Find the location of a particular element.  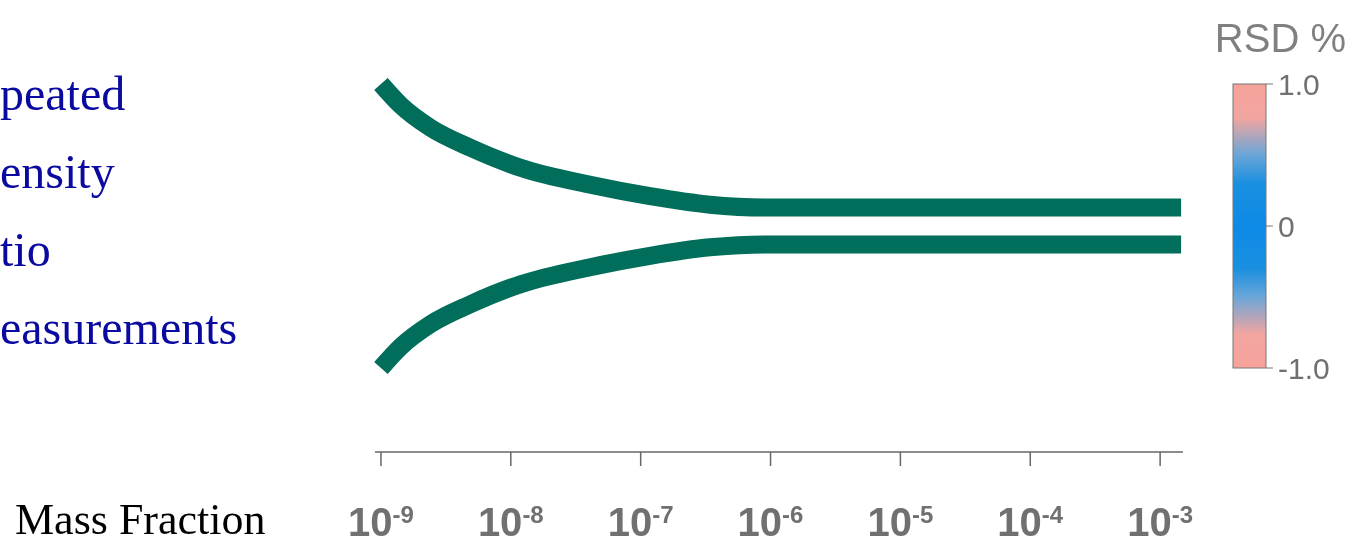

y2-axis-title: RSD % is located at coordinates (1280, 38).